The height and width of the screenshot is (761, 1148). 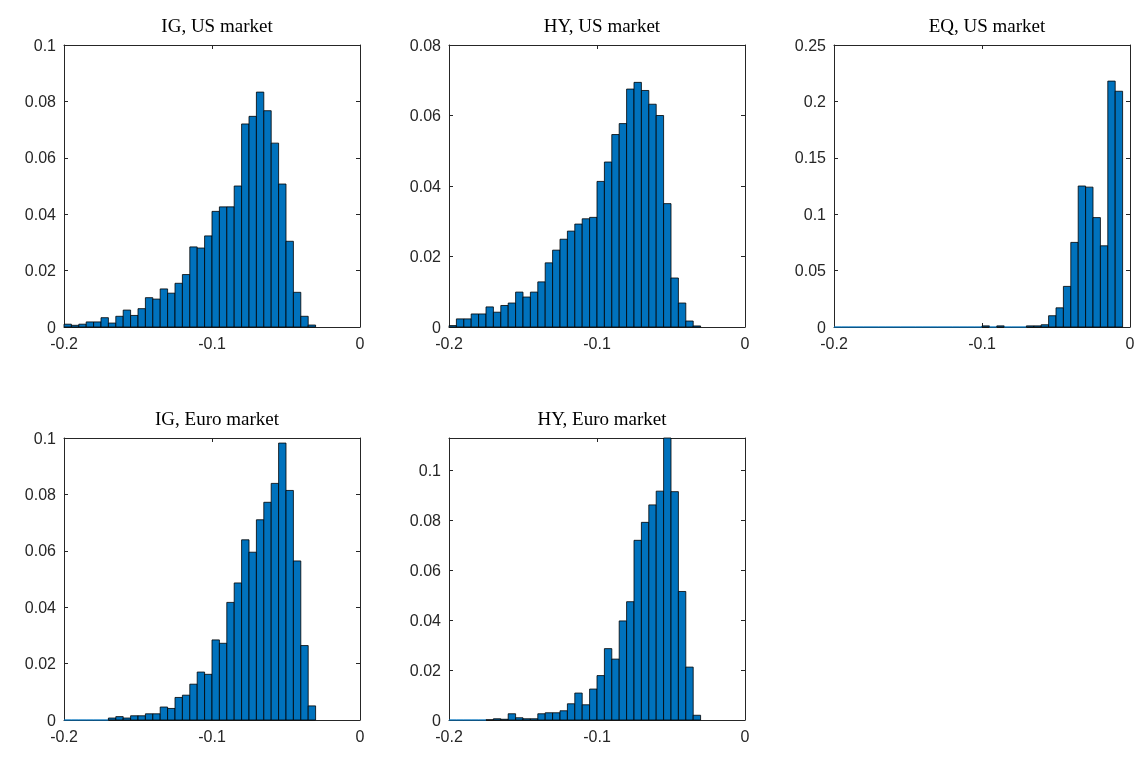 What do you see at coordinates (810, 158) in the screenshot?
I see `y-tick-label: 0.15` at bounding box center [810, 158].